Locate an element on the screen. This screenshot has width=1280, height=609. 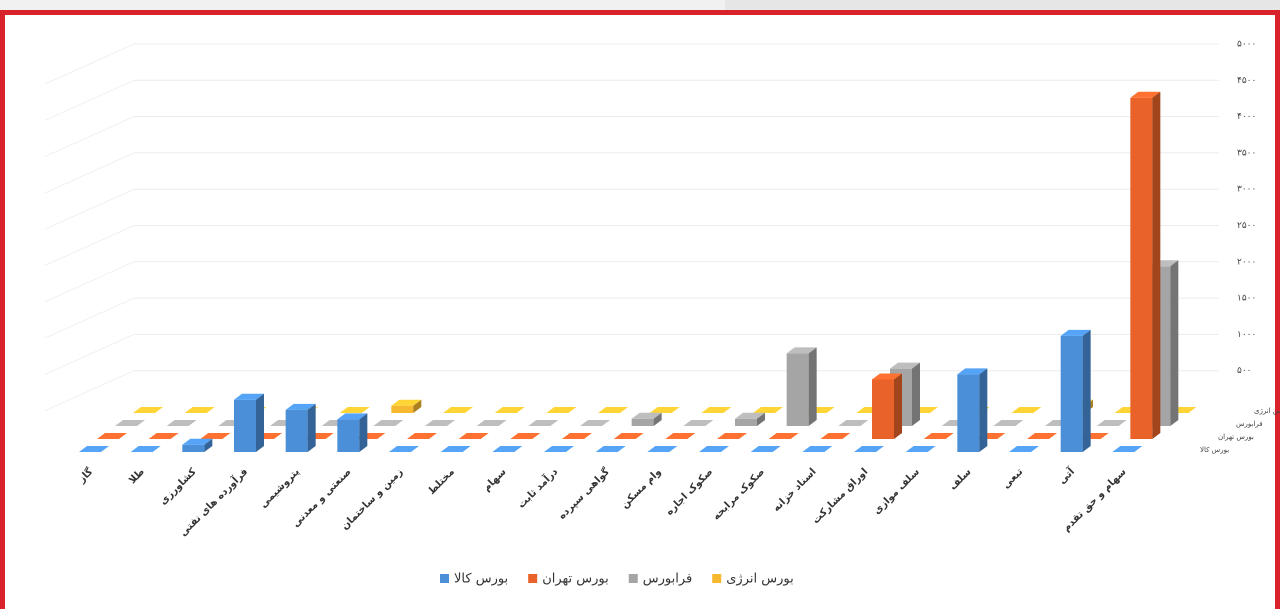
y-tick-label: ۴۰۰۰ is located at coordinates (1246, 117).